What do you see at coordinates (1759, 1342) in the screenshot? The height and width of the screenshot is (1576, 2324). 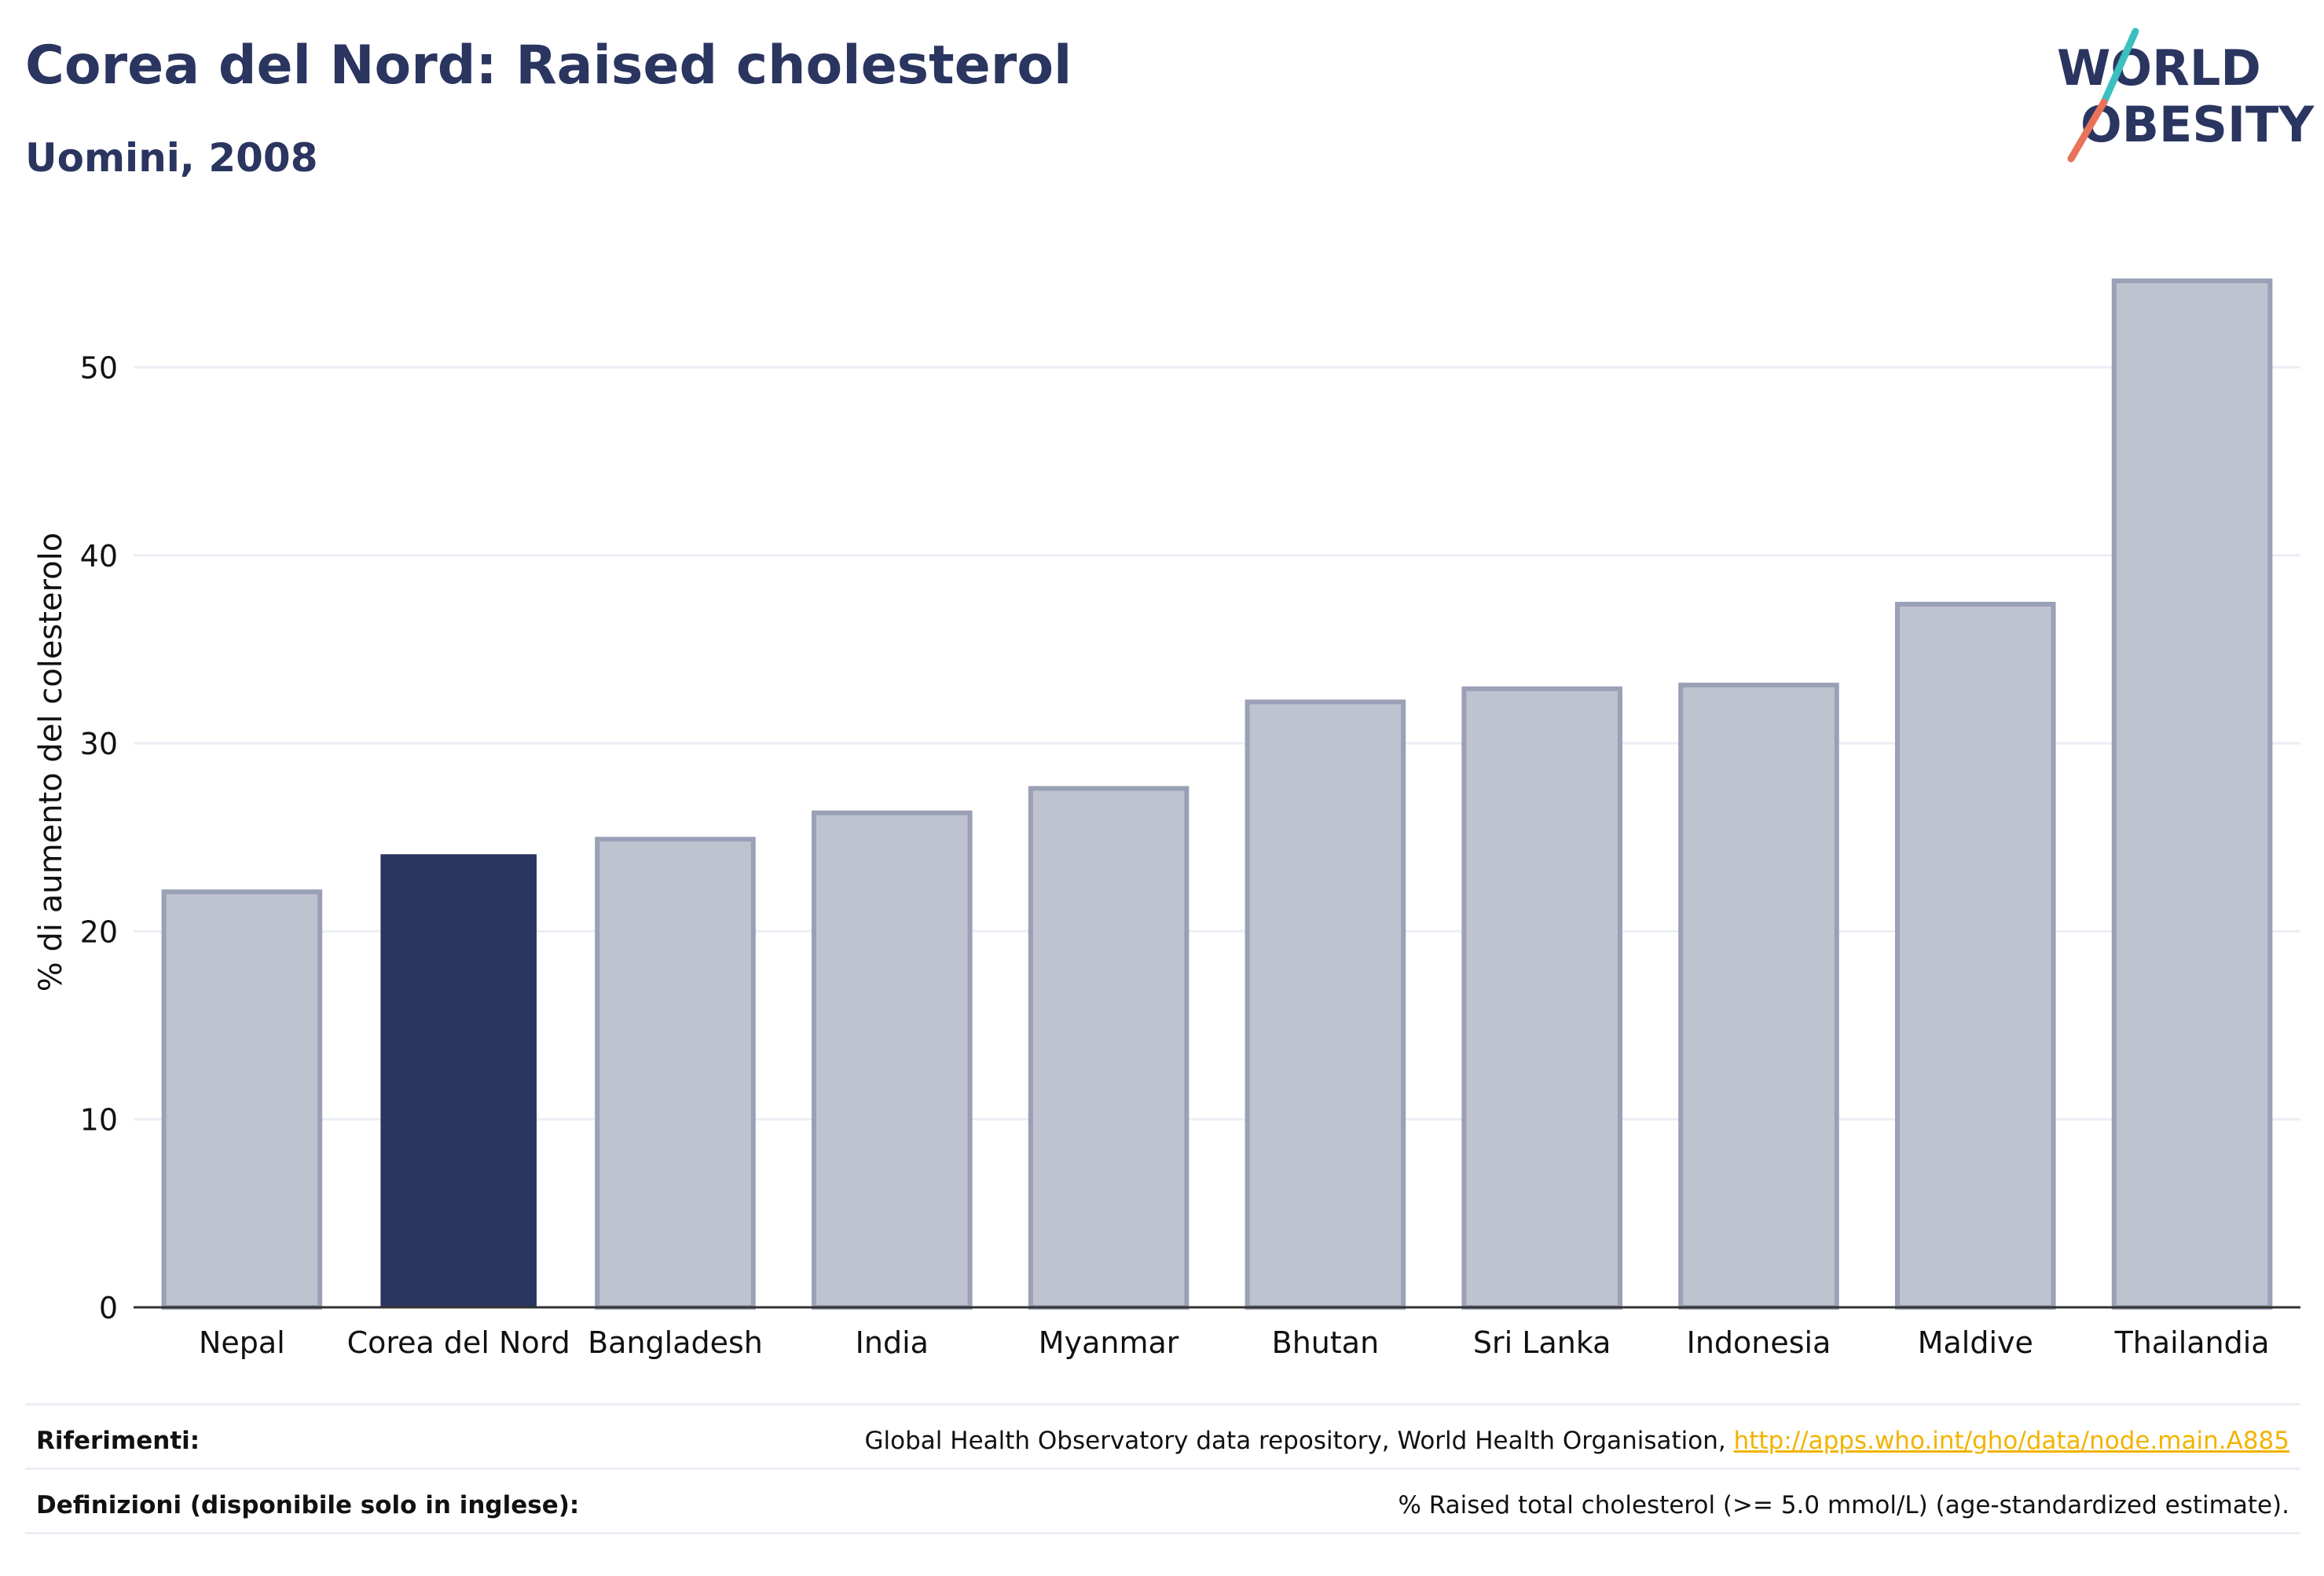 I see `x-tick-label: Indonesia` at bounding box center [1759, 1342].